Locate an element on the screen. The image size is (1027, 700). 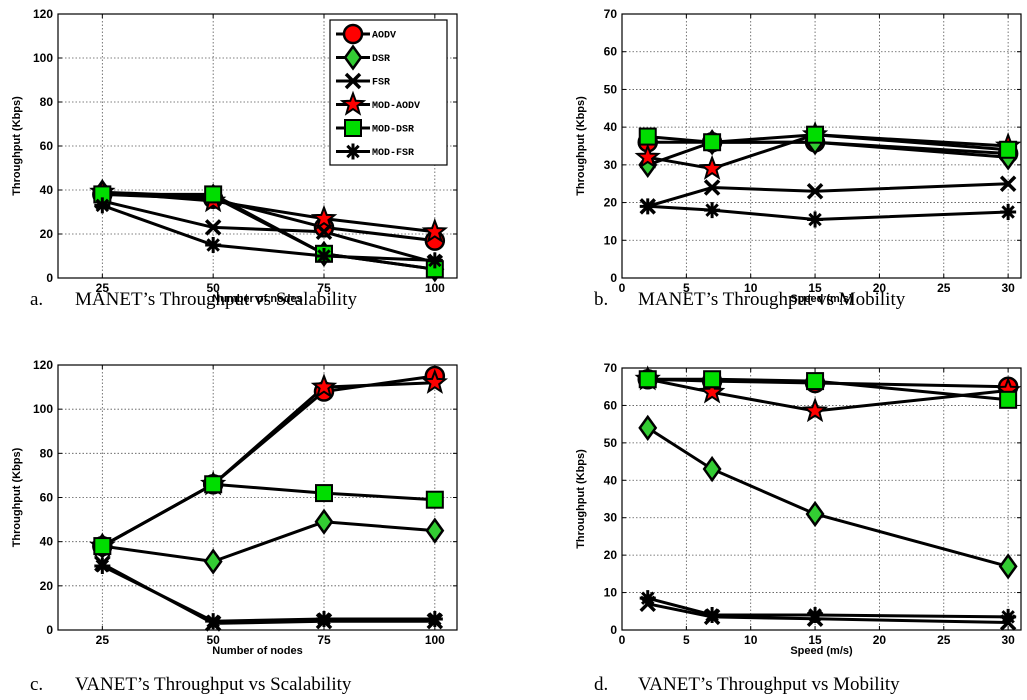
ytick-label-1: 20 is located at coordinates (47, 234).